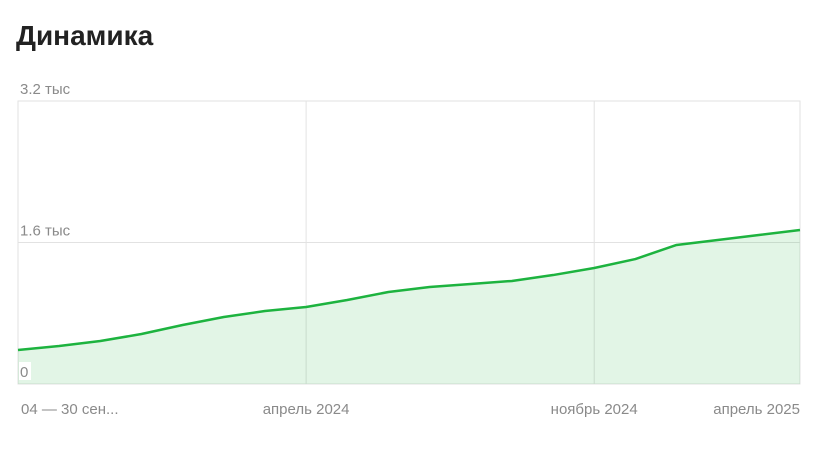 This screenshot has width=832, height=454. I want to click on y-tick-label: 1.6 тыс, so click(45, 231).